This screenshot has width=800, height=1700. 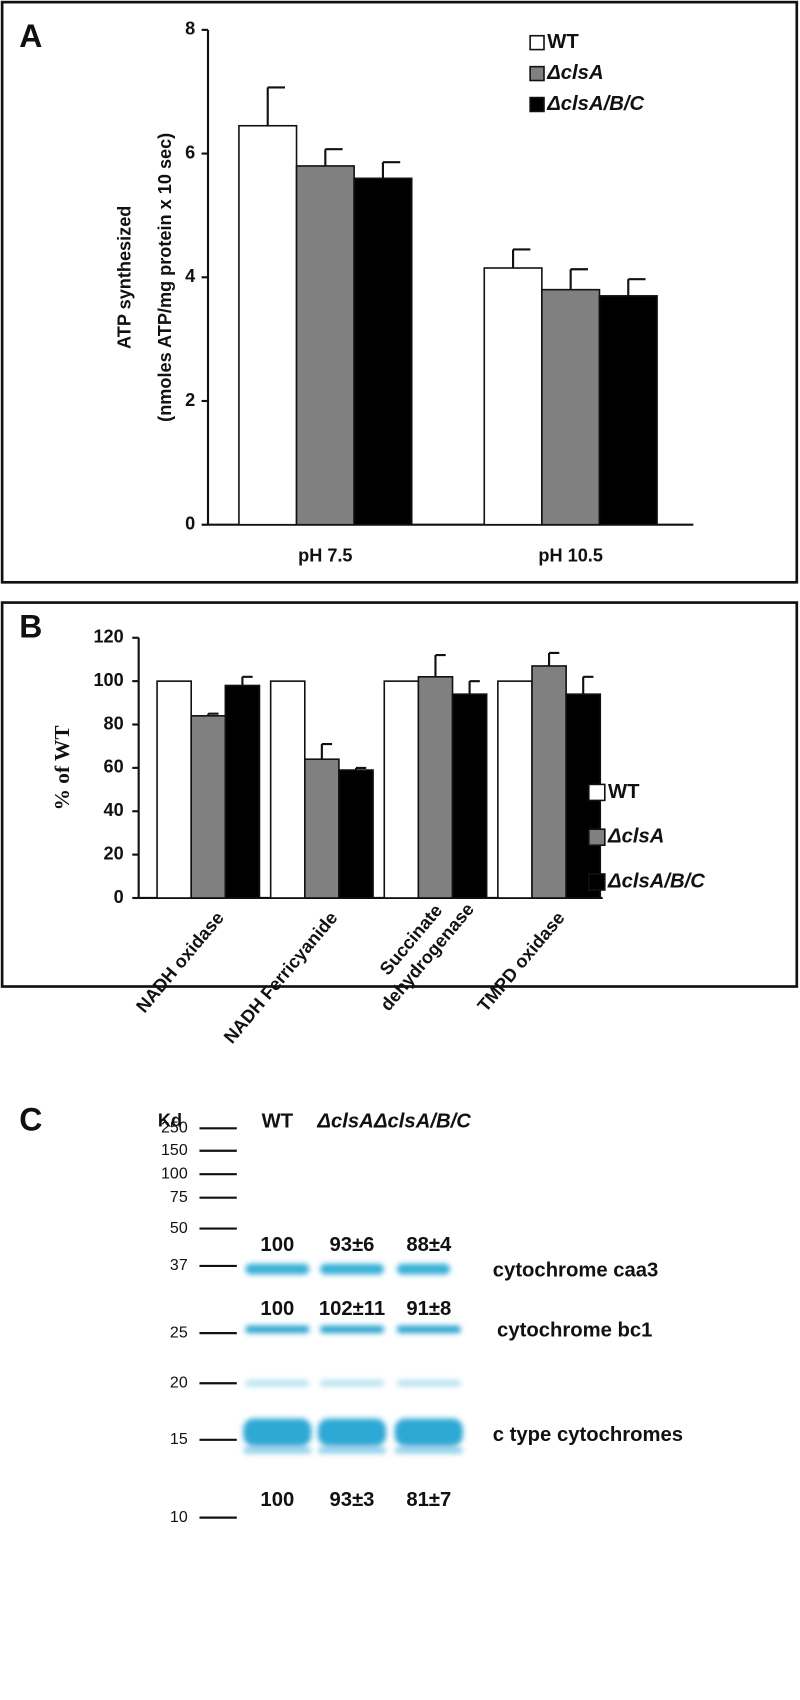 What do you see at coordinates (174, 1128) in the screenshot?
I see `marker-label: 250` at bounding box center [174, 1128].